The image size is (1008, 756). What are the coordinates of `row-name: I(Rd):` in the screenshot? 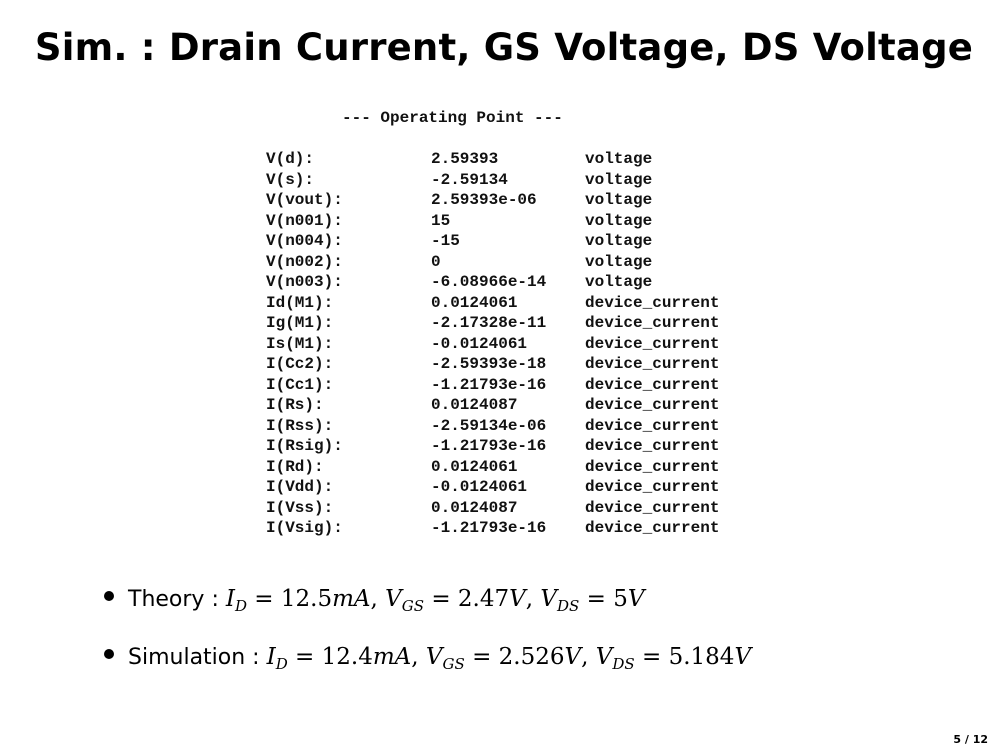 It's located at (295, 466).